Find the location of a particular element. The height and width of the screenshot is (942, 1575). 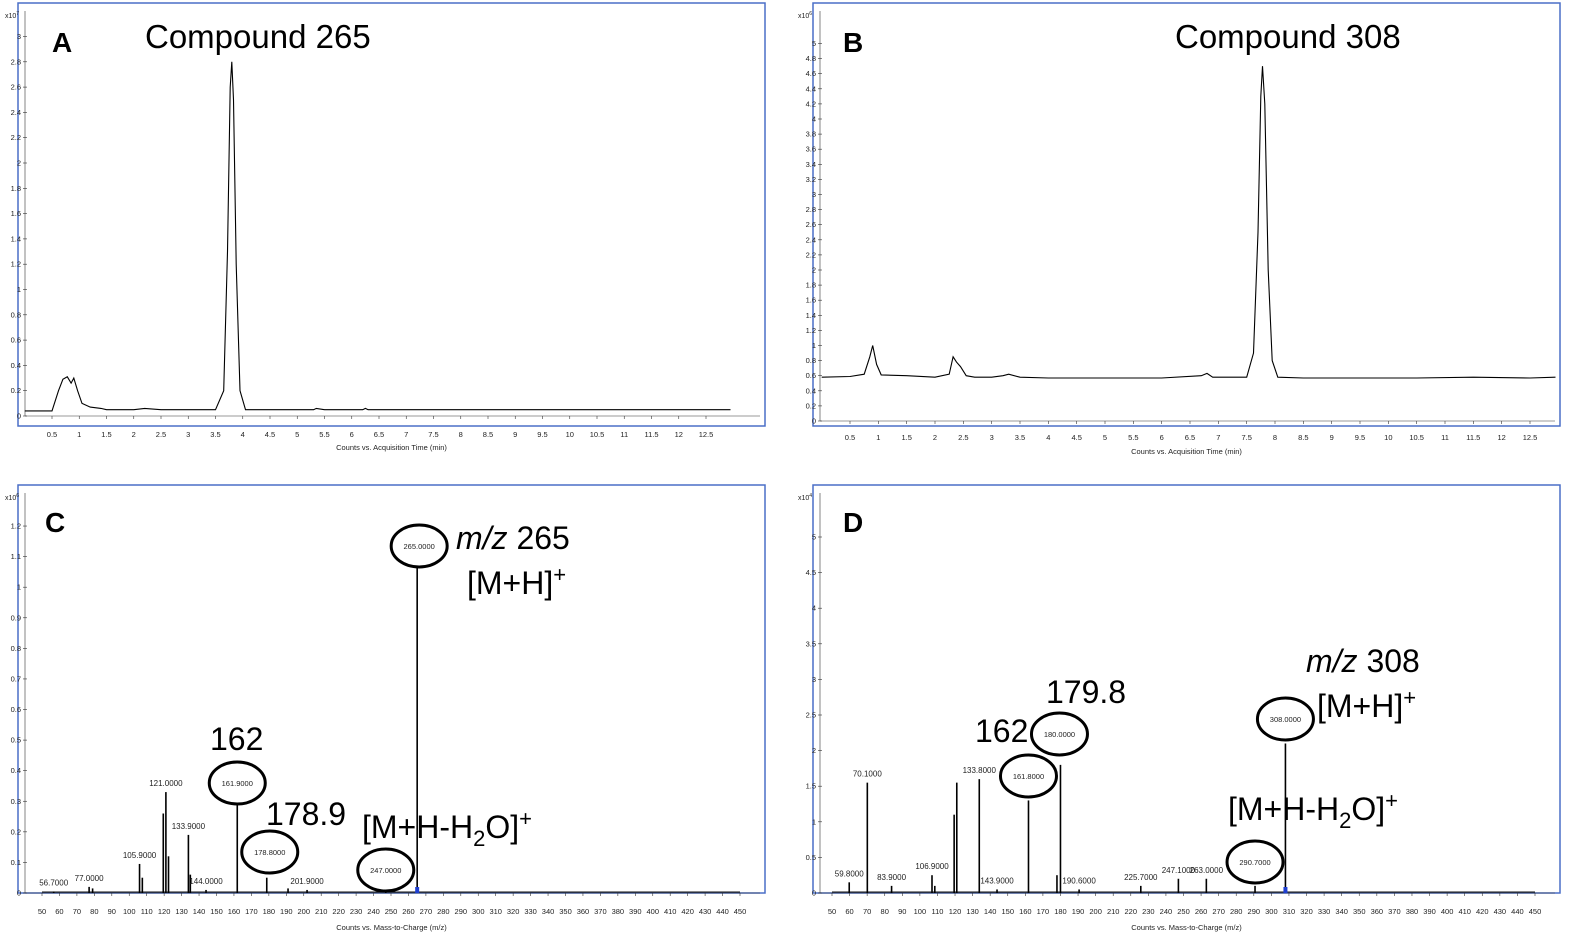

peak-label: 59.8000 is located at coordinates (849, 873).